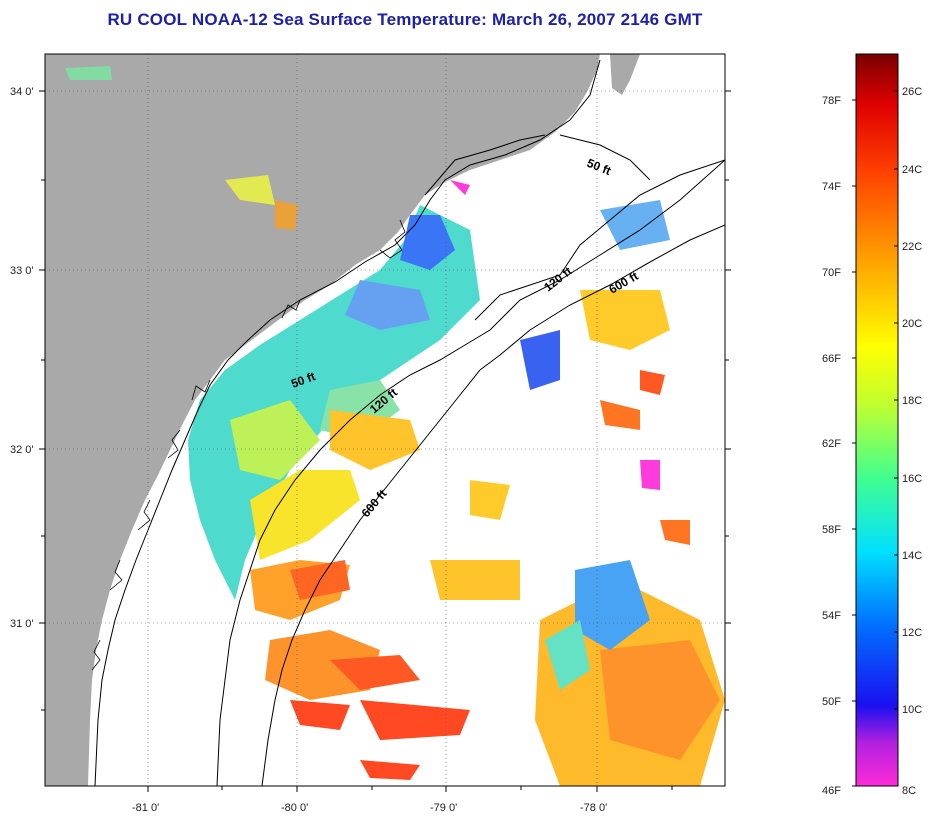 This screenshot has width=928, height=817. I want to click on contour-120ft-north, so click(599, 240).